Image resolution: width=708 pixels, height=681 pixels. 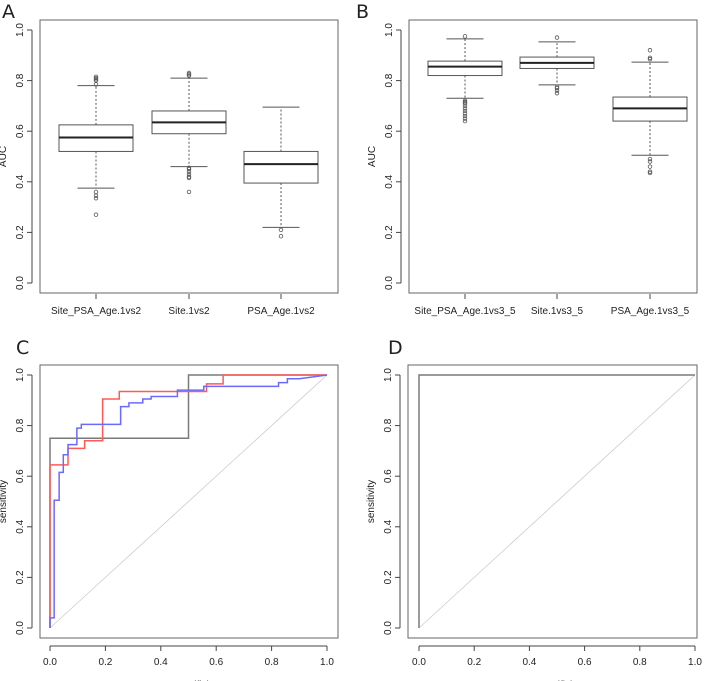 What do you see at coordinates (557, 311) in the screenshot?
I see `x-tick-label: Site.1vs3_5` at bounding box center [557, 311].